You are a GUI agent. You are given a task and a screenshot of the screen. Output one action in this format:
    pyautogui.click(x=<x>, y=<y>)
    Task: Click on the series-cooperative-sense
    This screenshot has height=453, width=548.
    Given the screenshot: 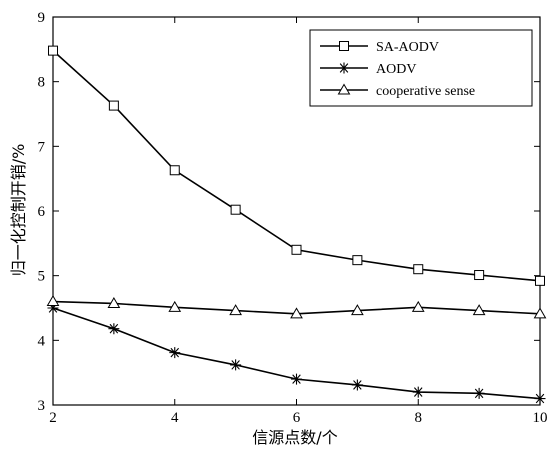 What is the action you would take?
    pyautogui.click(x=296, y=307)
    